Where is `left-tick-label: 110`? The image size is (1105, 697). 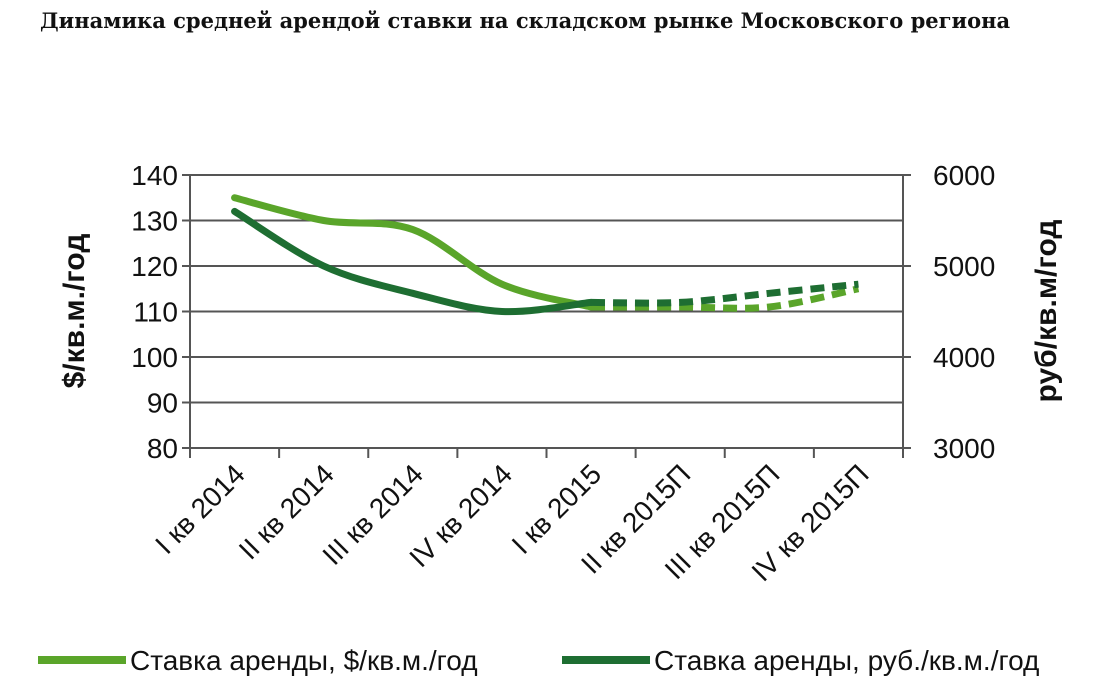 left-tick-label: 110 is located at coordinates (155, 312).